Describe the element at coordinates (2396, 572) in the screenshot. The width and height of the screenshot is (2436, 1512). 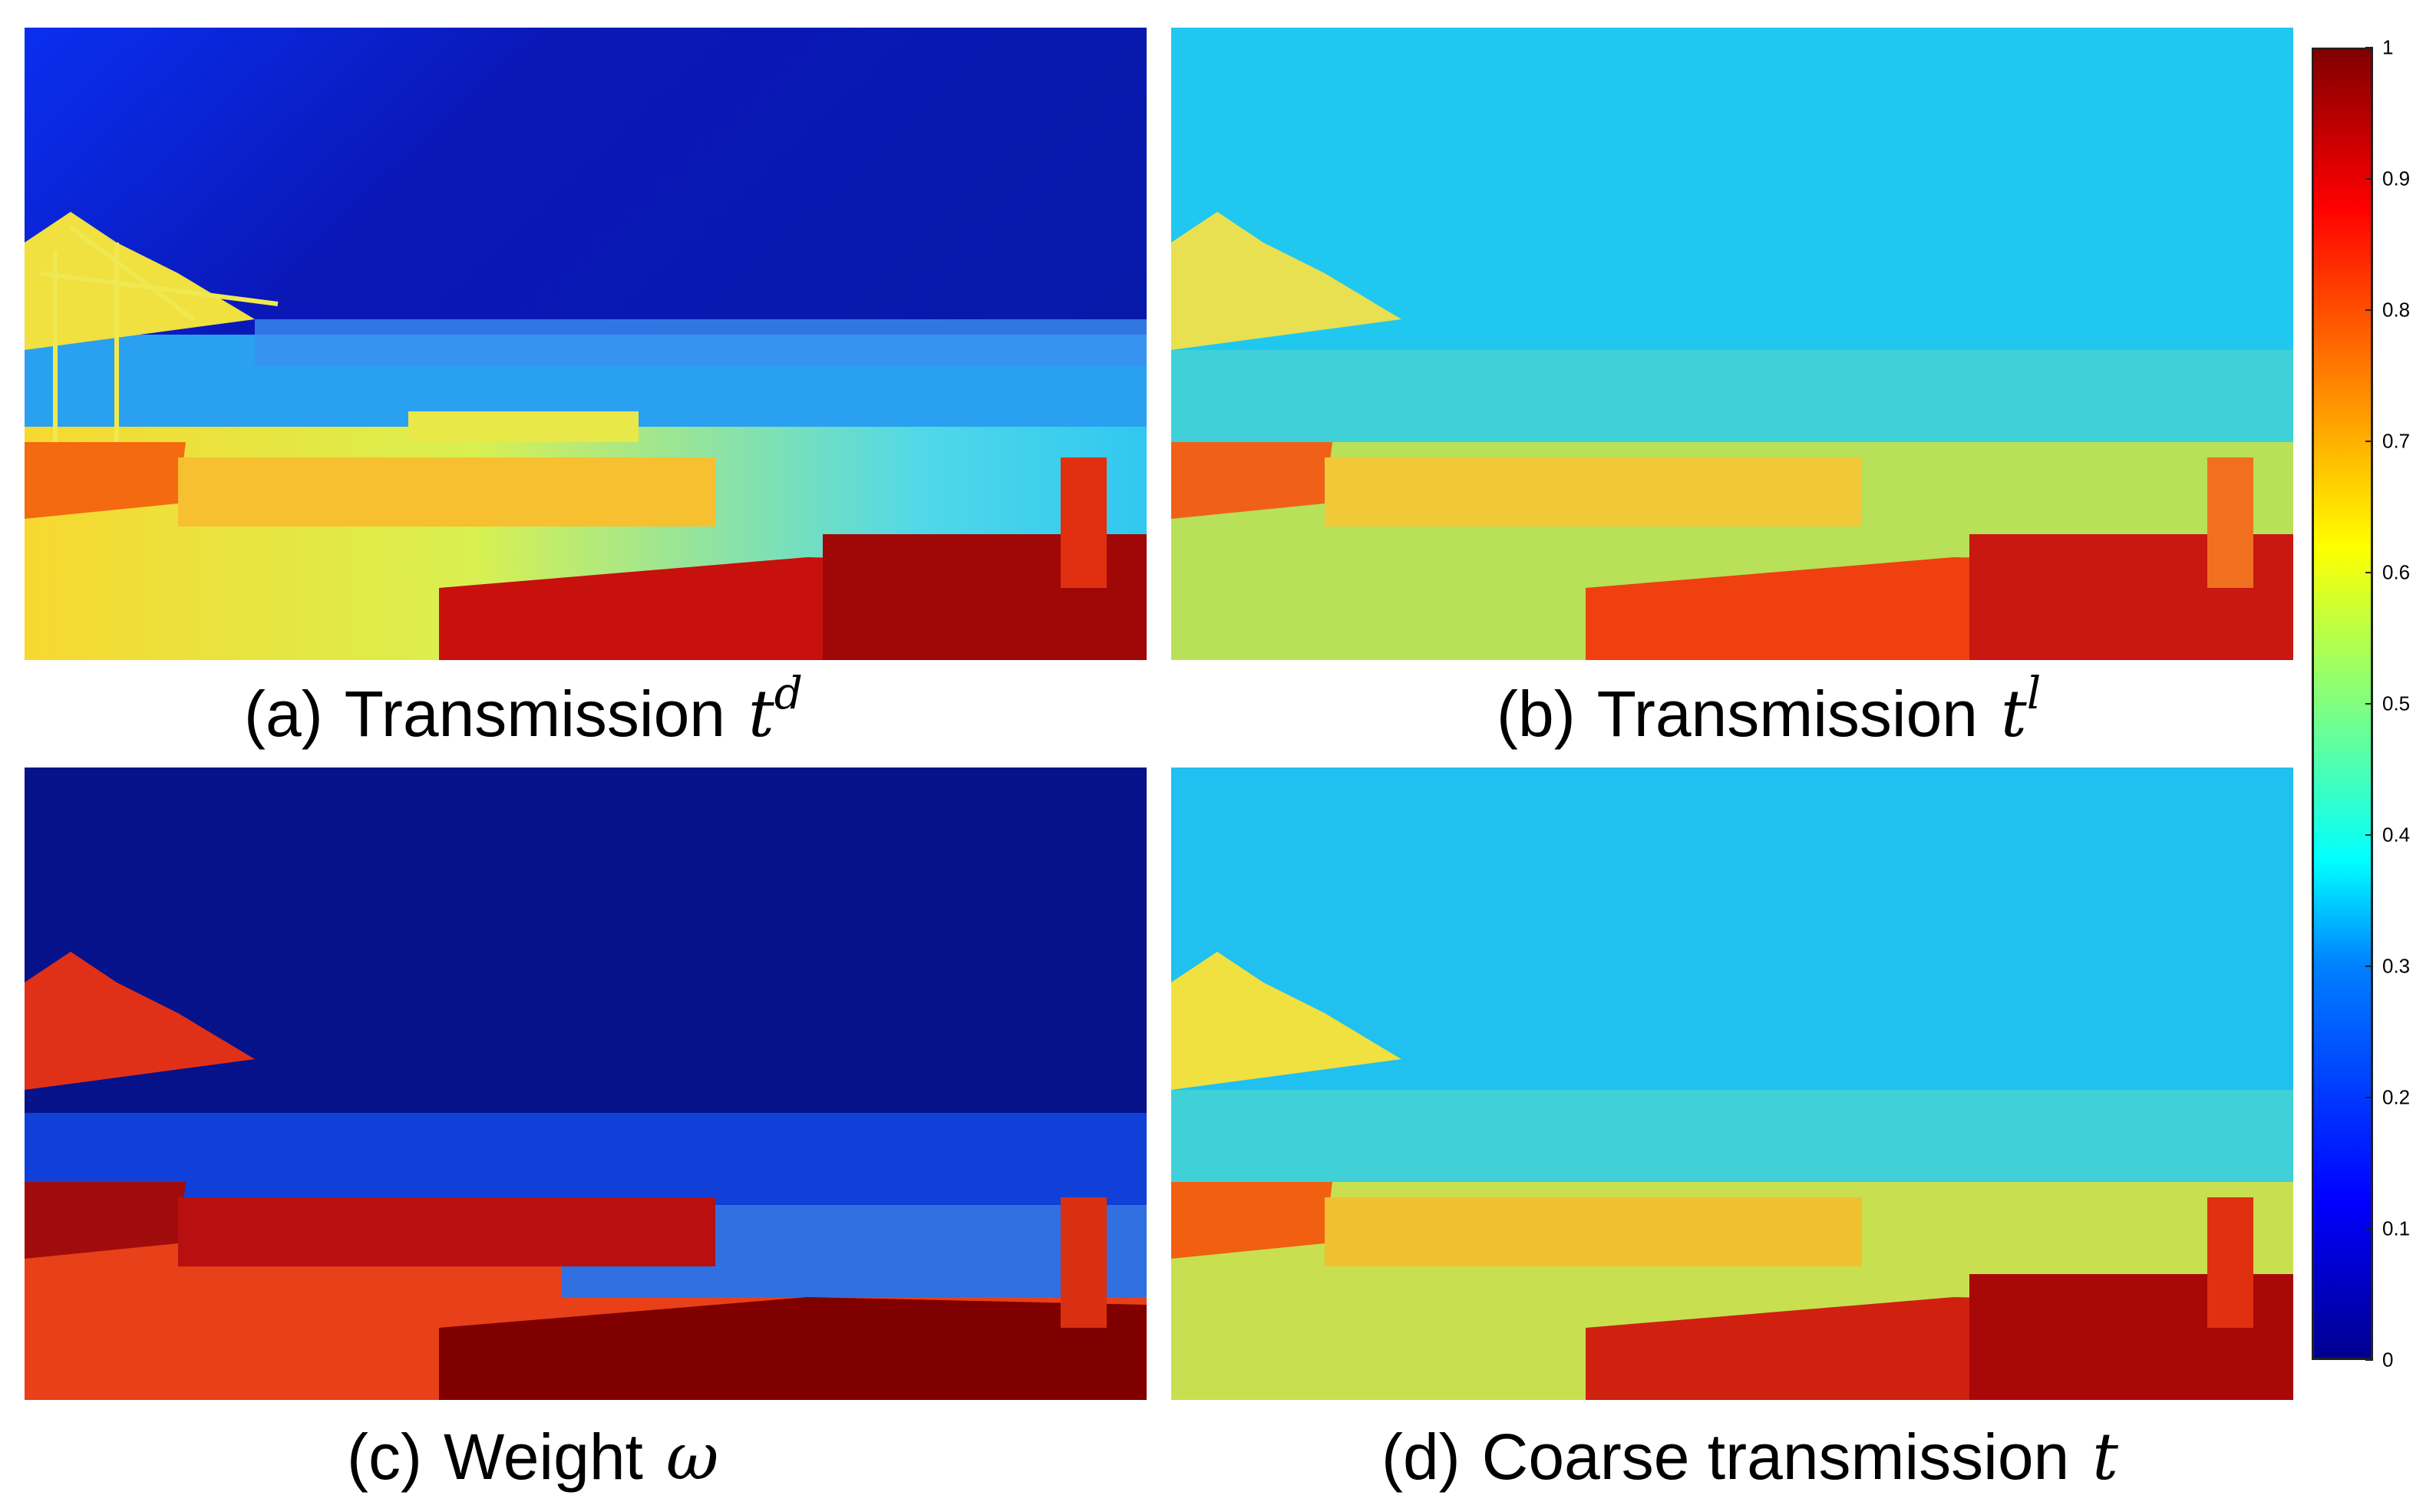
I see `colorbar-tick-label: 0.6` at that location.